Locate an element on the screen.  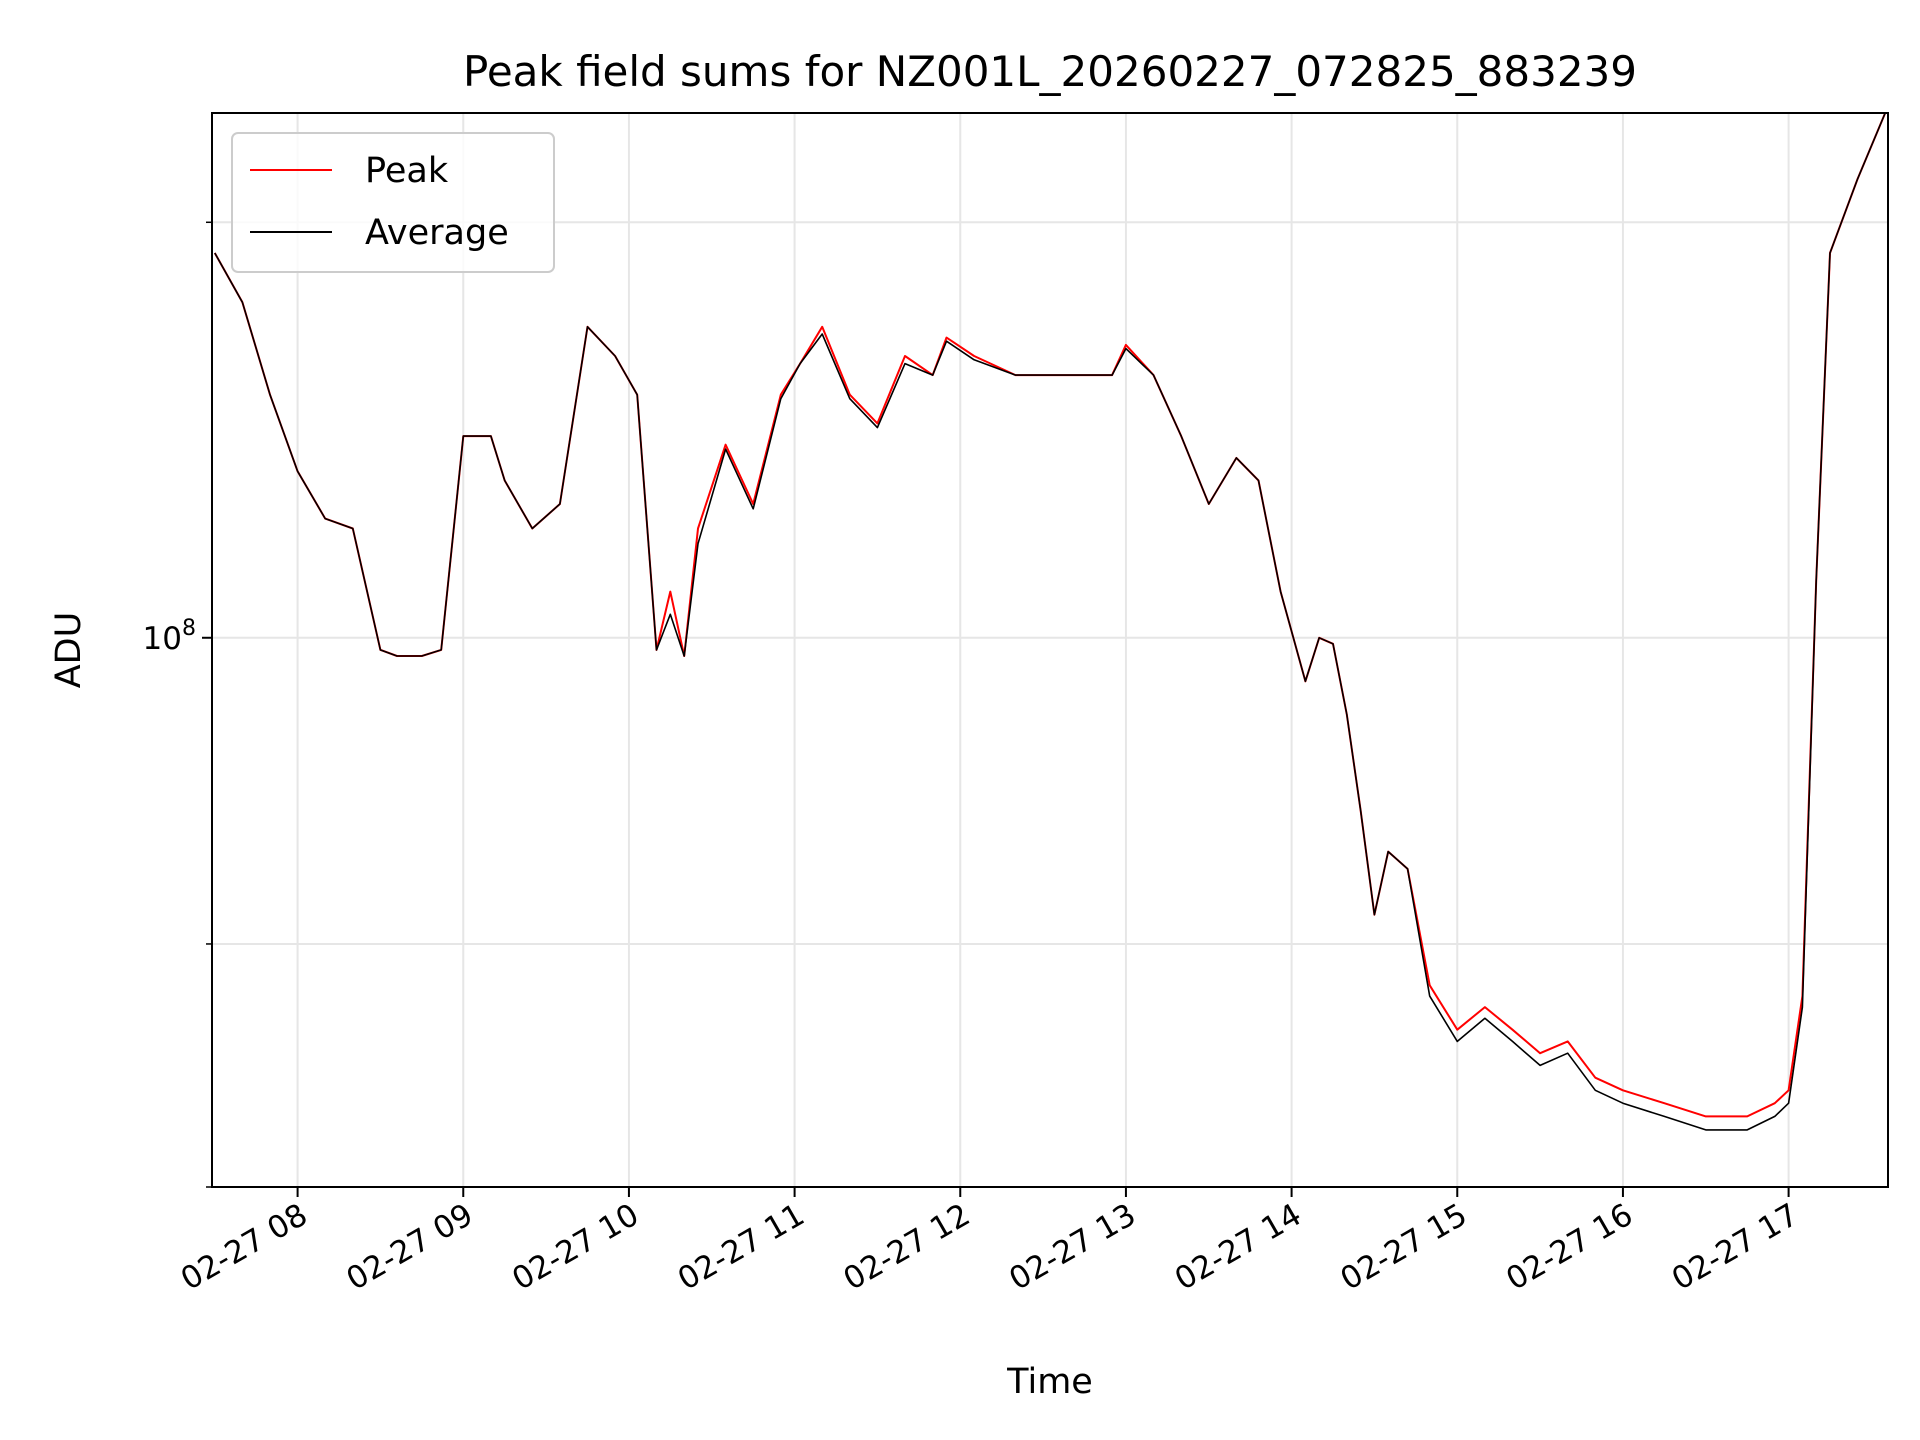
legend-box is located at coordinates (393, 202).